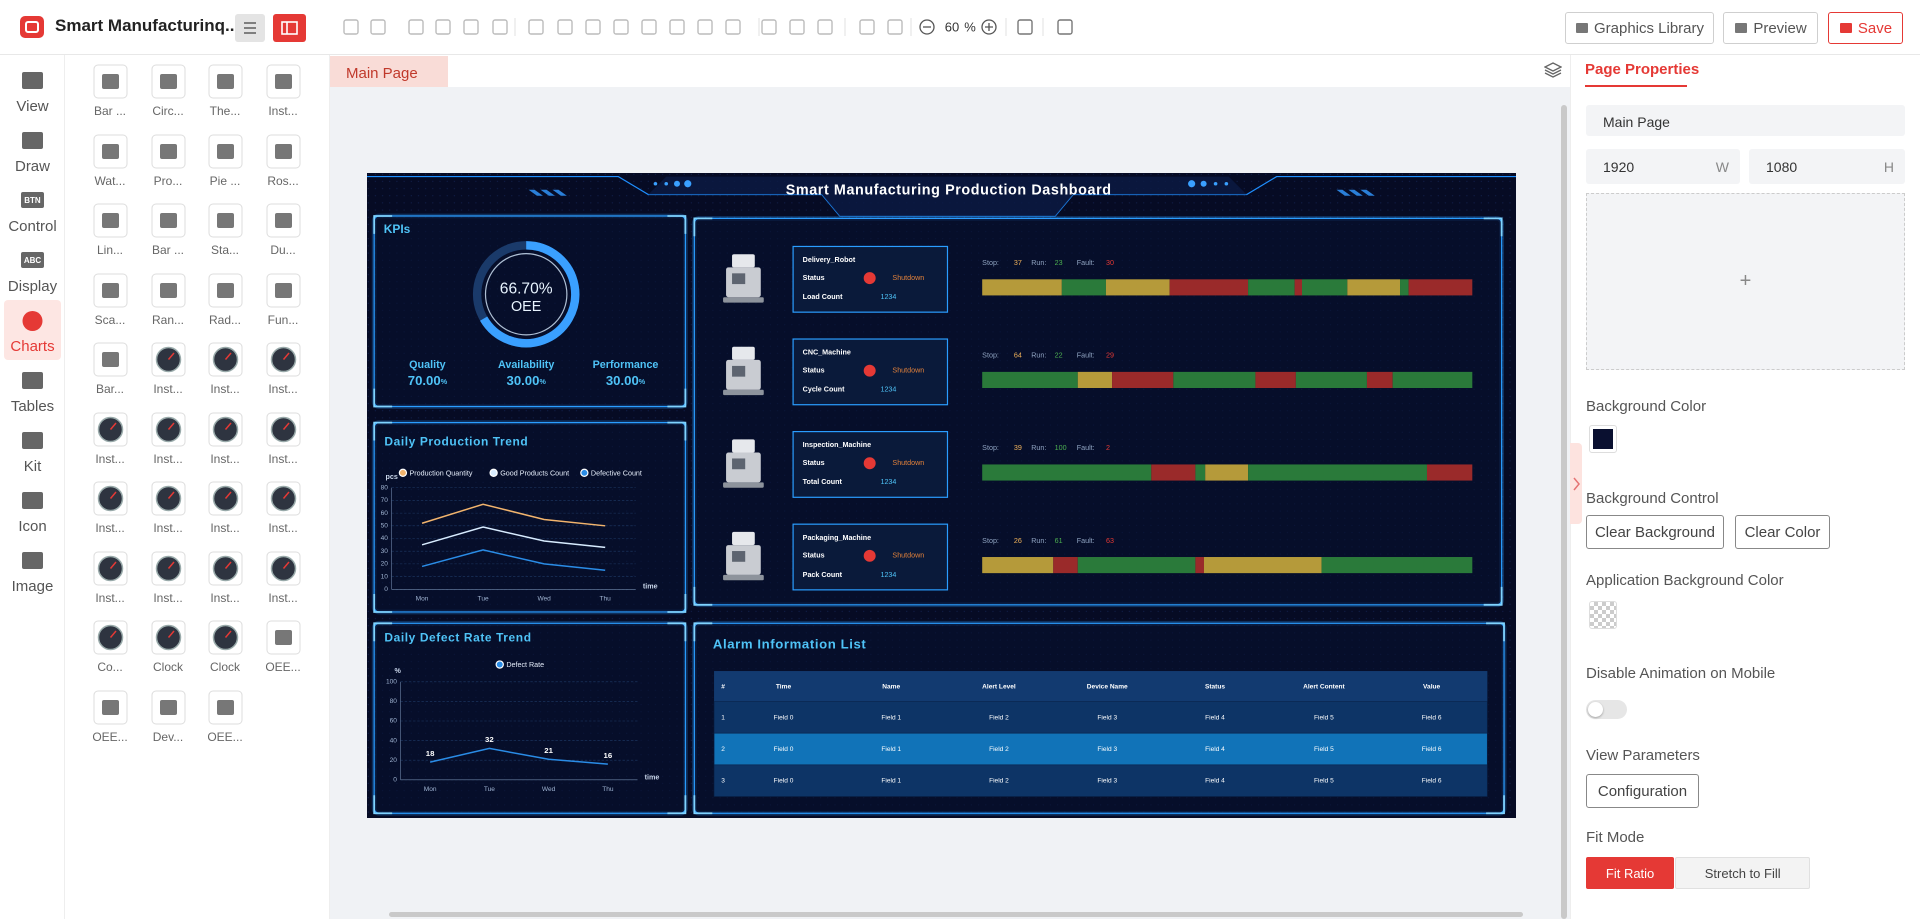  Describe the element at coordinates (1215, 781) in the screenshot. I see `table-cell: Field 4` at that location.